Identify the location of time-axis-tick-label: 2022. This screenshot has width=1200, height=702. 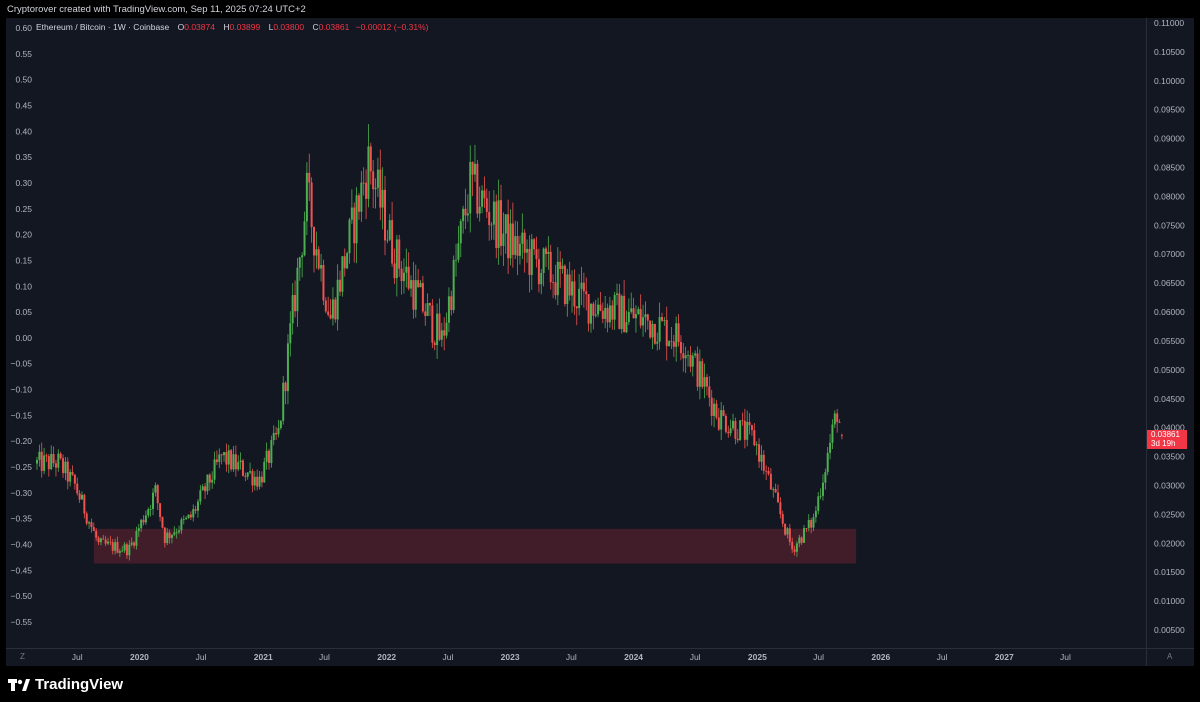
(386, 657).